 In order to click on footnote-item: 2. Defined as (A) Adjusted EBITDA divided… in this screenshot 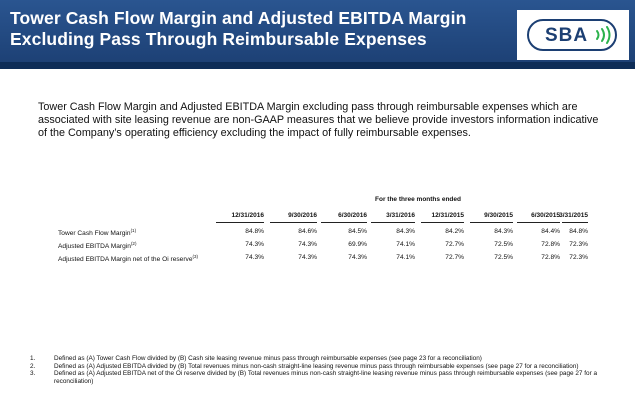, I will do `click(322, 367)`.